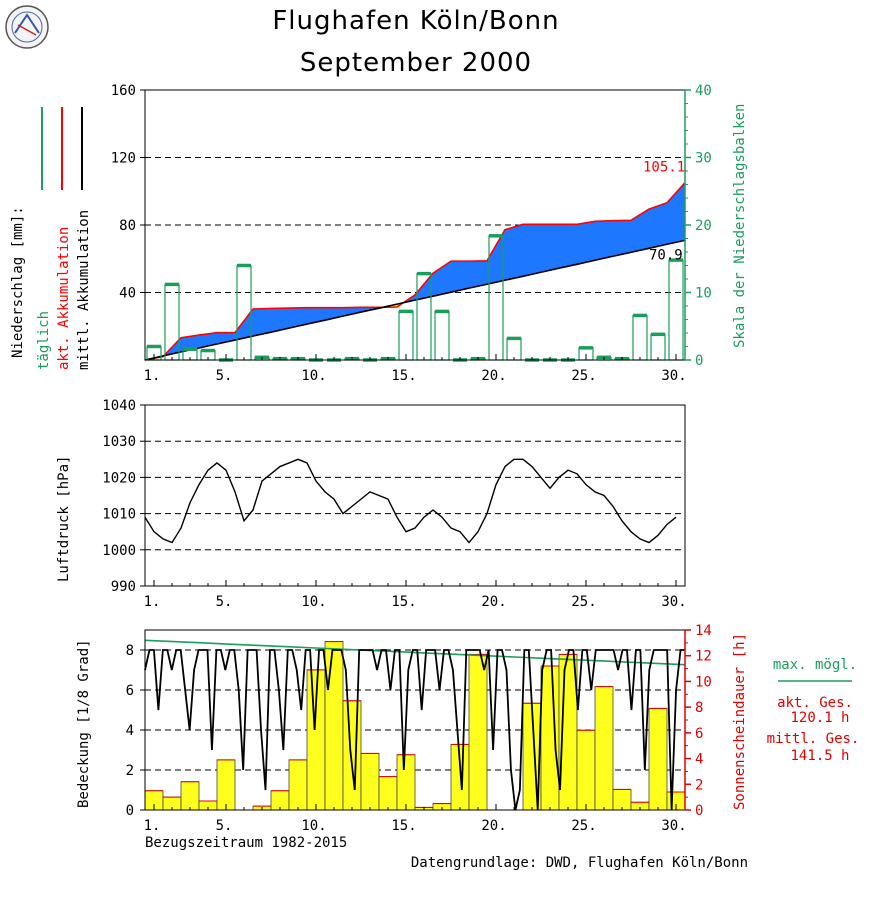  I want to click on y2-tick-label: 20, so click(703, 226).